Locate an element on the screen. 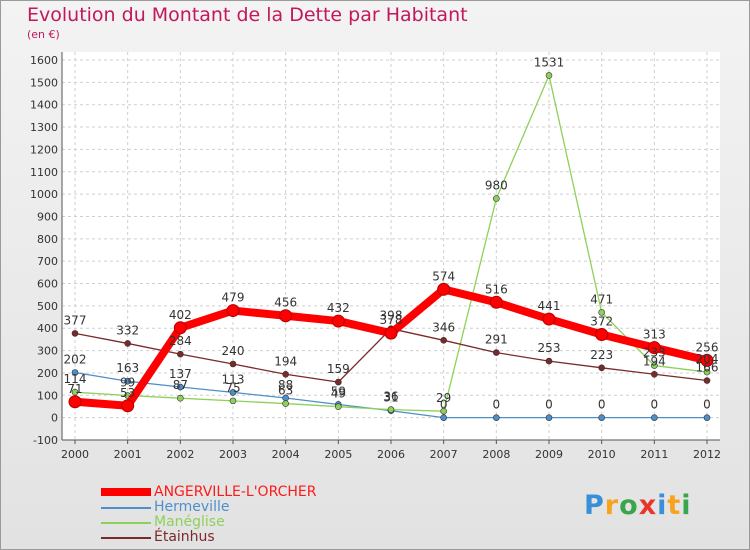 The image size is (750, 550). x-tick-label: 2000 is located at coordinates (75, 454).